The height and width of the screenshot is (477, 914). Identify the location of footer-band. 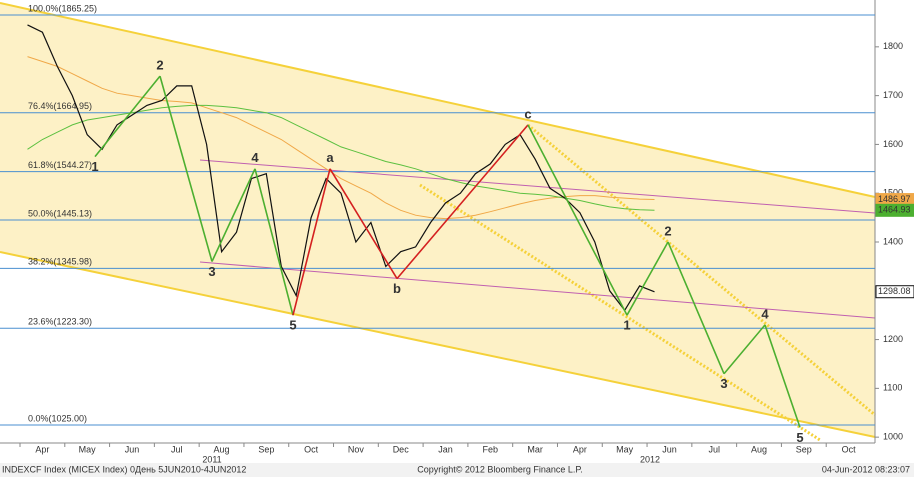
(457, 470).